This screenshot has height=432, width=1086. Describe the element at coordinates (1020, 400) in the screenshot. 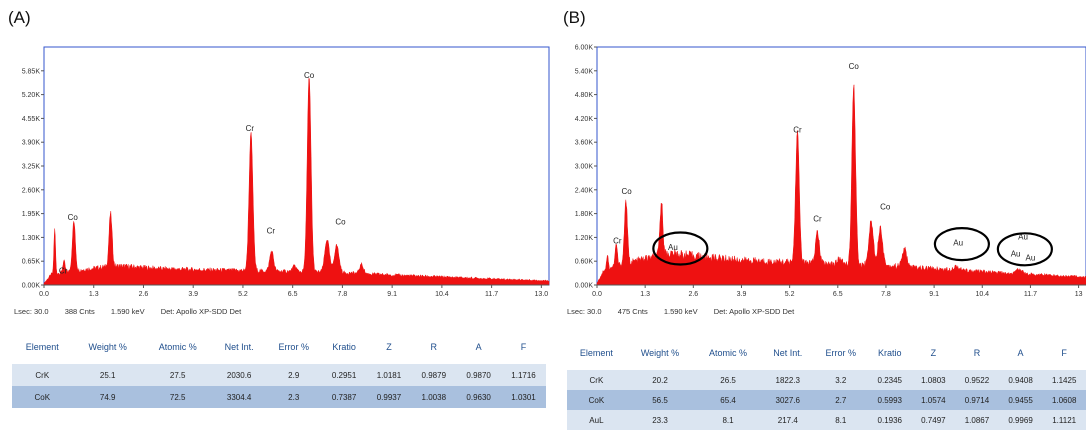

I see `table-cell: 0.9455` at that location.